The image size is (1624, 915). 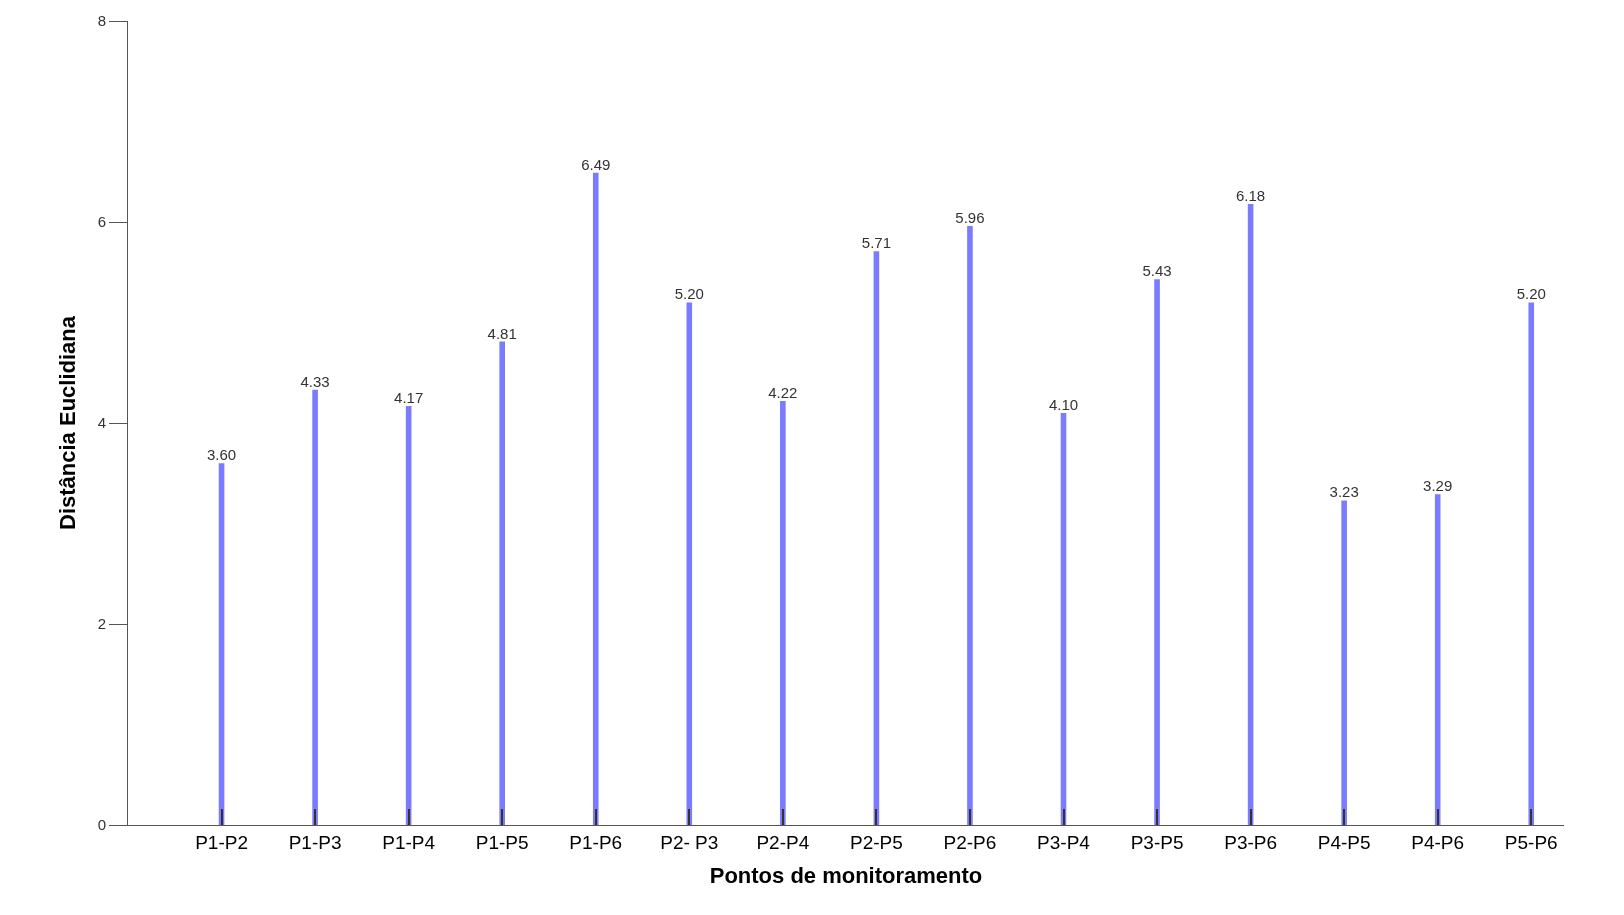 I want to click on x-tick-label: P3-P6, so click(x=1251, y=842).